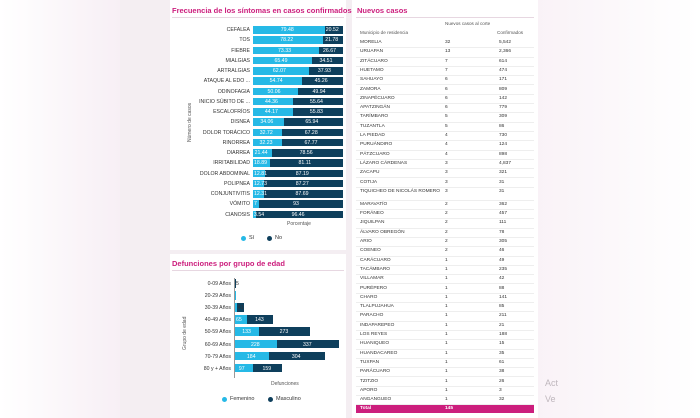 The height and width of the screenshot is (418, 700). Describe the element at coordinates (502, 279) in the screenshot. I see `confirmados-cell: 42` at that location.